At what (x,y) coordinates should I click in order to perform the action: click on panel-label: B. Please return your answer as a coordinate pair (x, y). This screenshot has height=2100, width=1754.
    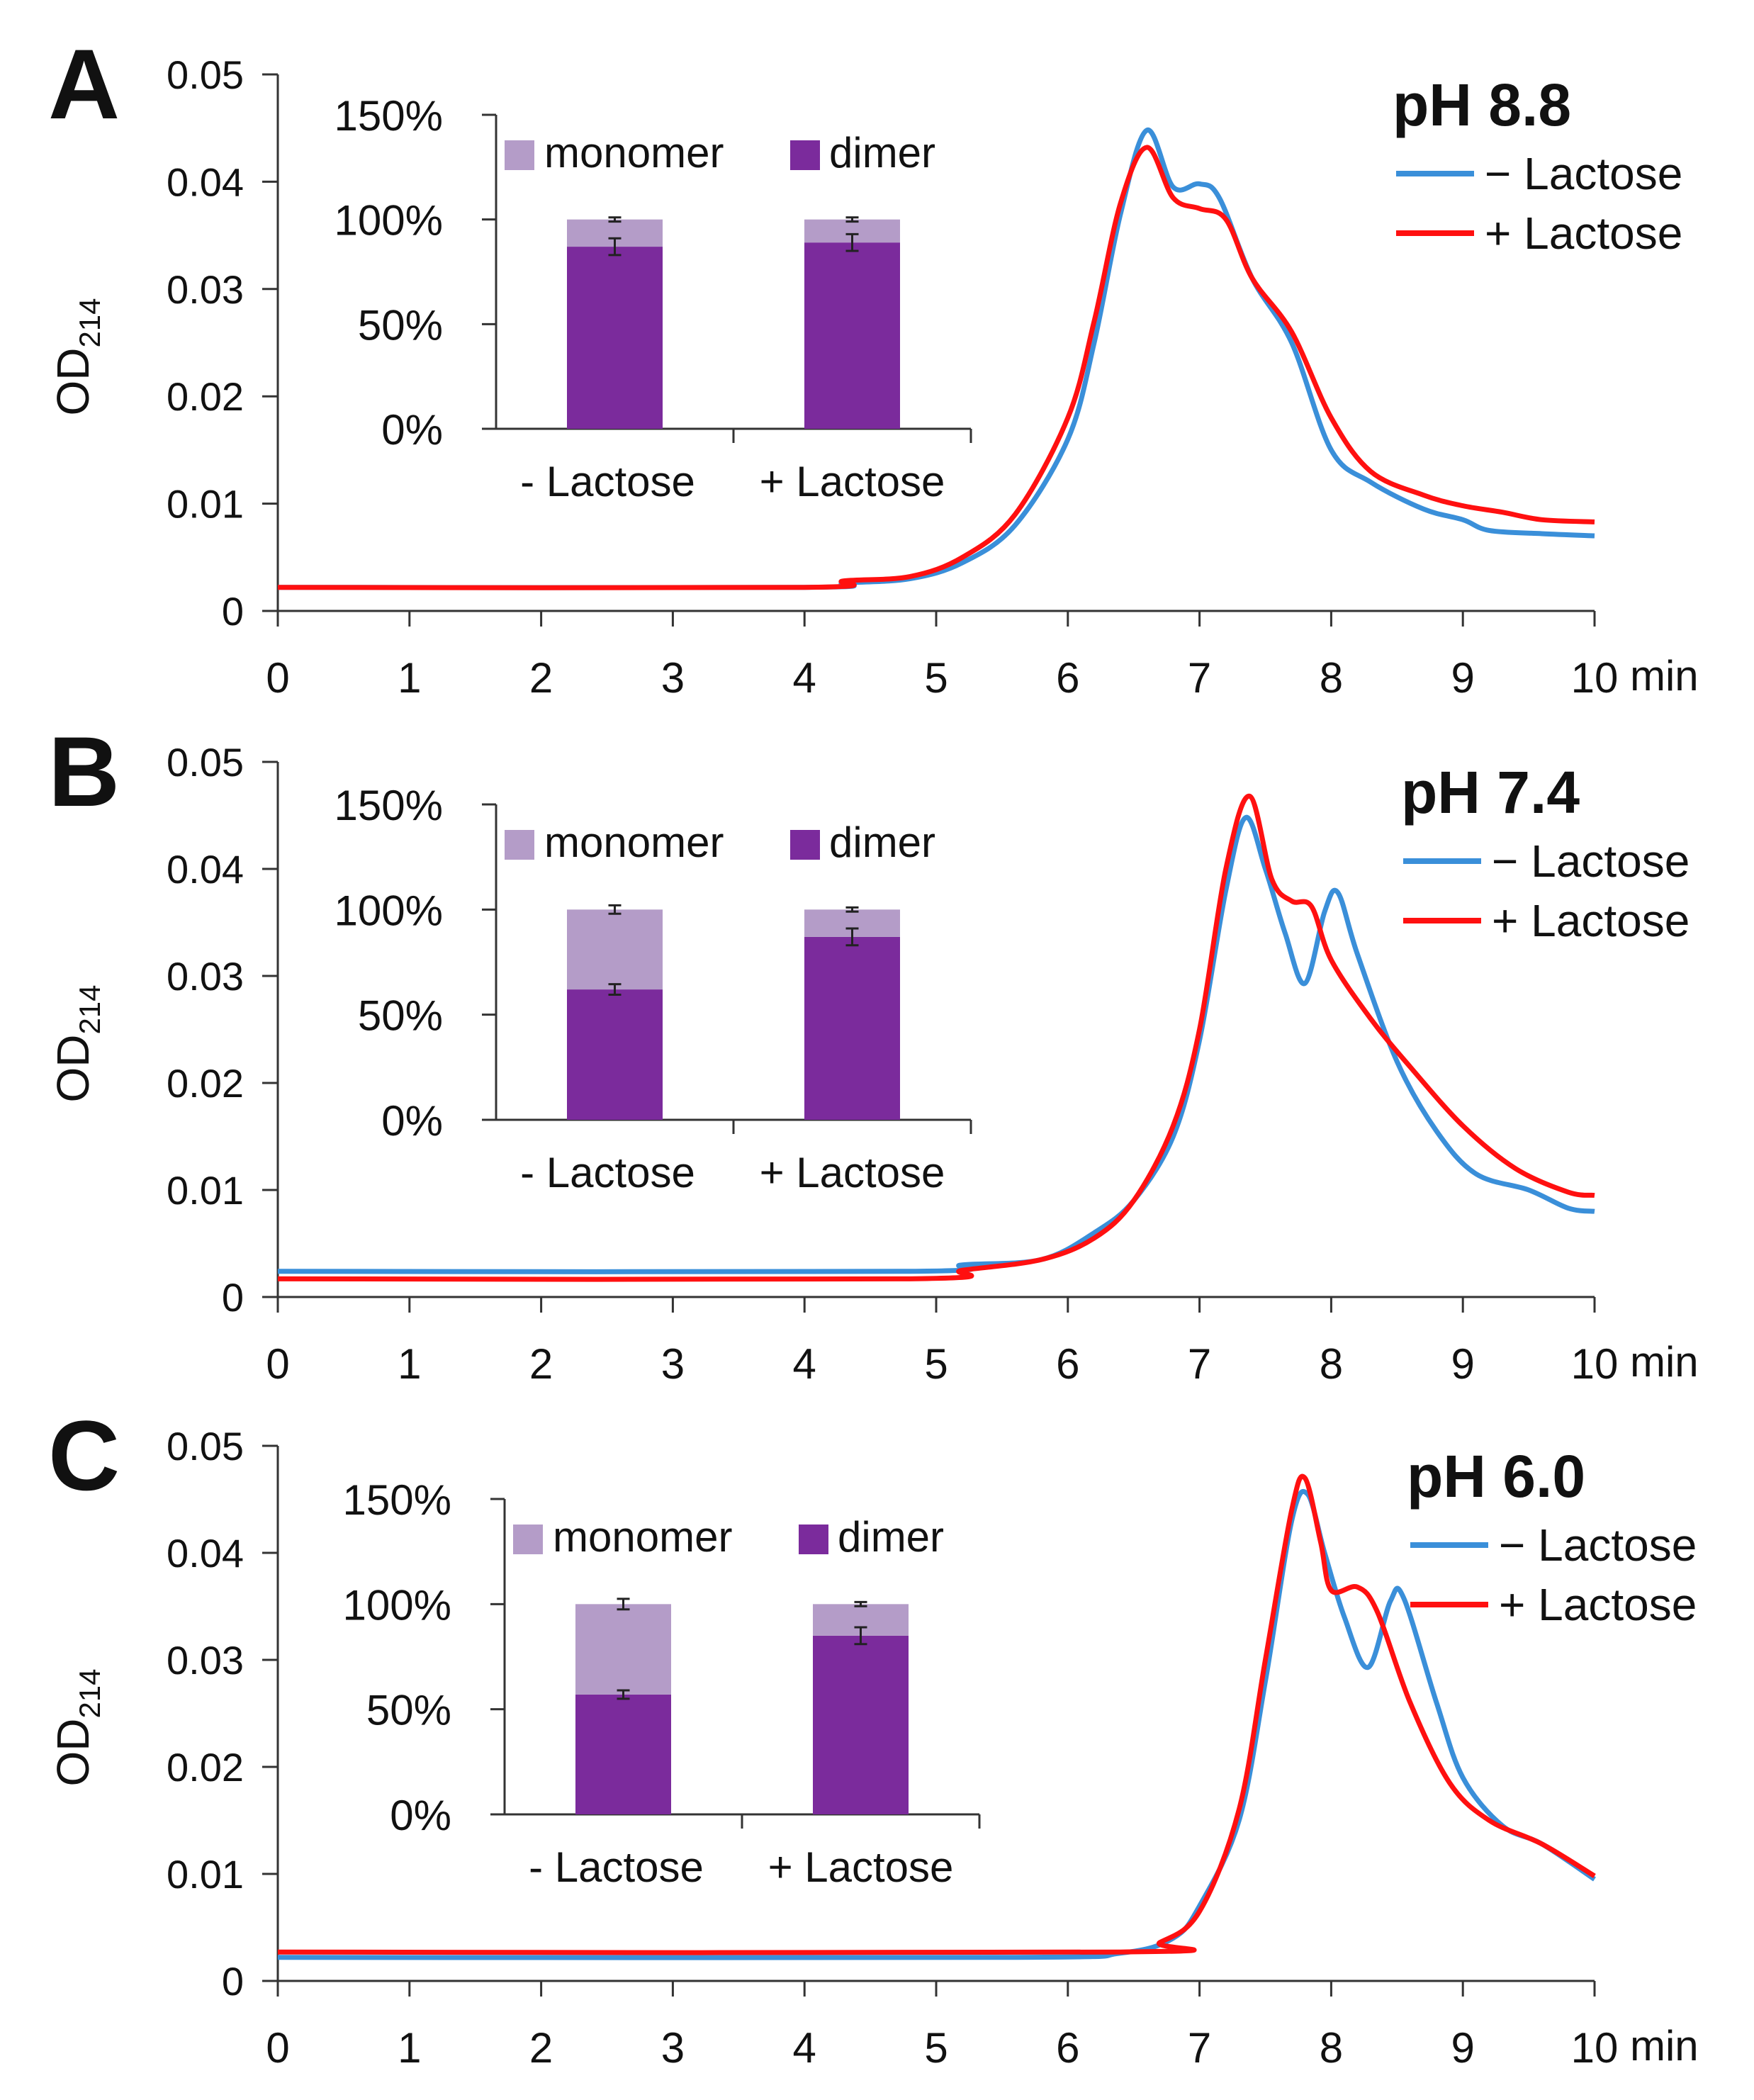
    Looking at the image, I should click on (84, 771).